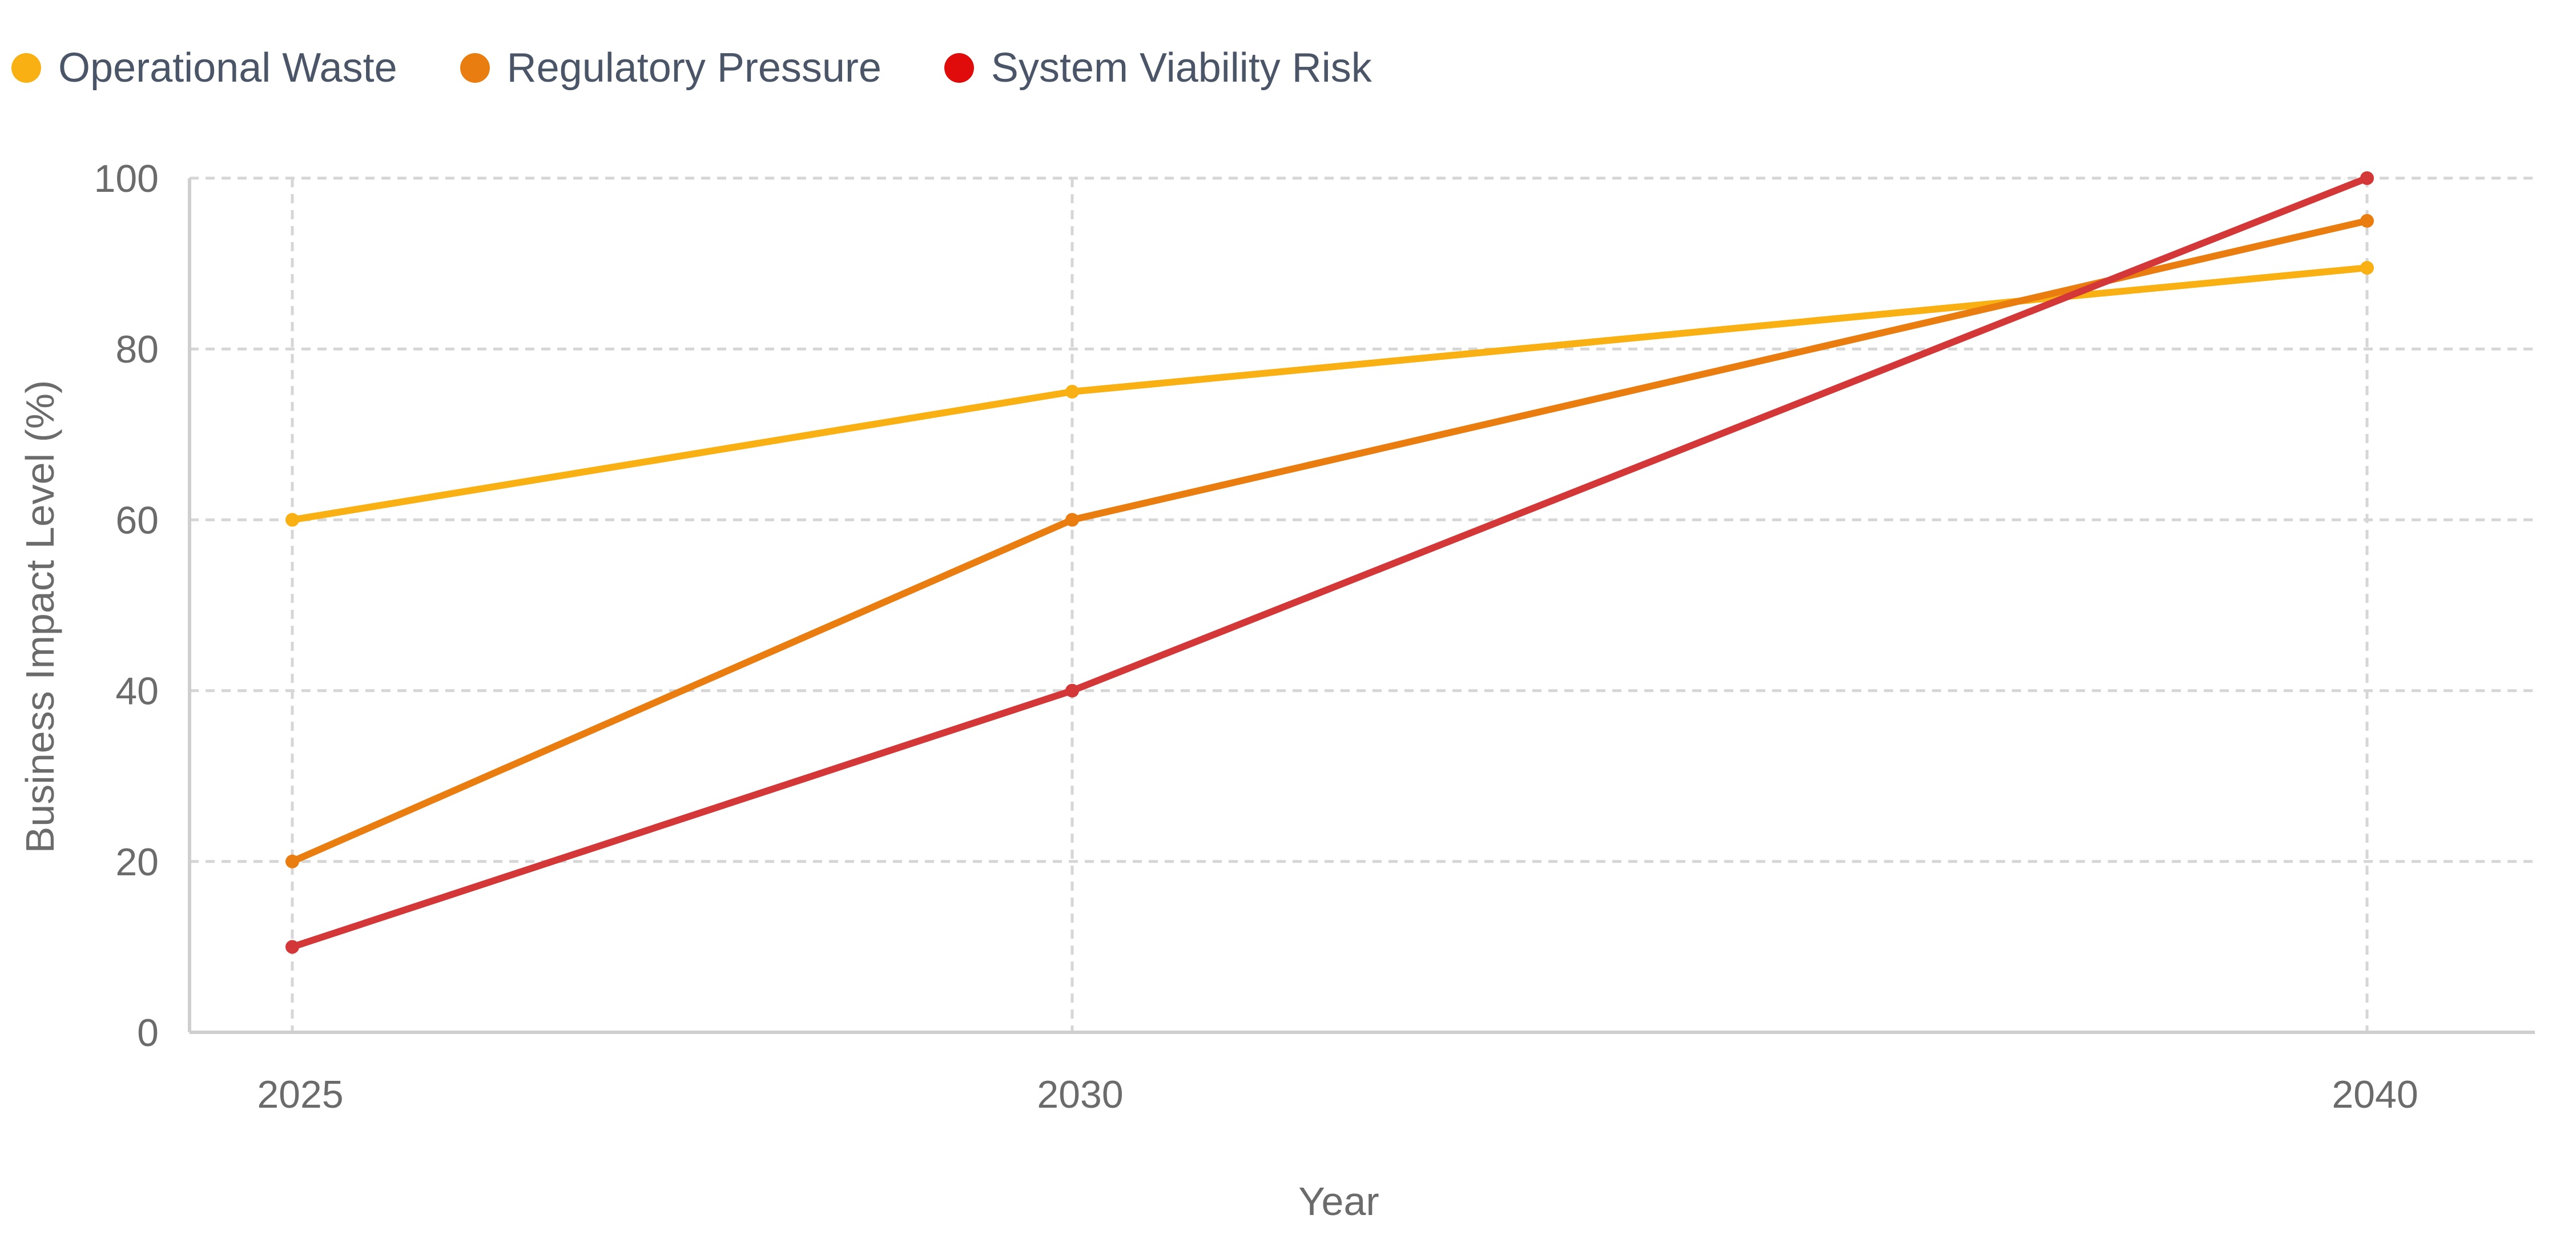  What do you see at coordinates (137, 520) in the screenshot?
I see `y-tick-label-60: 60` at bounding box center [137, 520].